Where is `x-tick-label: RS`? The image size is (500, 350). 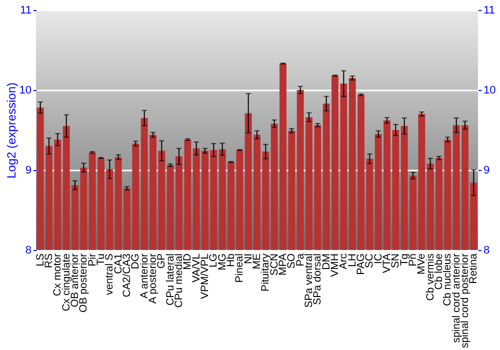
x-tick-label: RS is located at coordinates (49, 261).